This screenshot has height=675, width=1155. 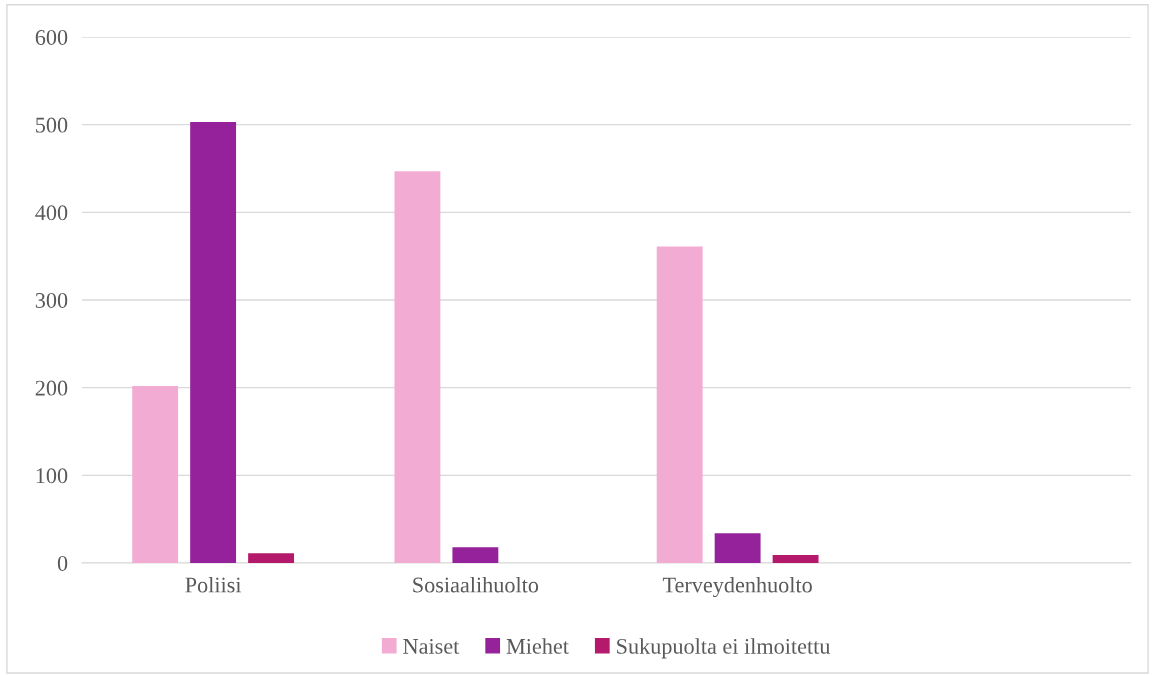 What do you see at coordinates (213, 584) in the screenshot?
I see `x-tick-label: Poliisi` at bounding box center [213, 584].